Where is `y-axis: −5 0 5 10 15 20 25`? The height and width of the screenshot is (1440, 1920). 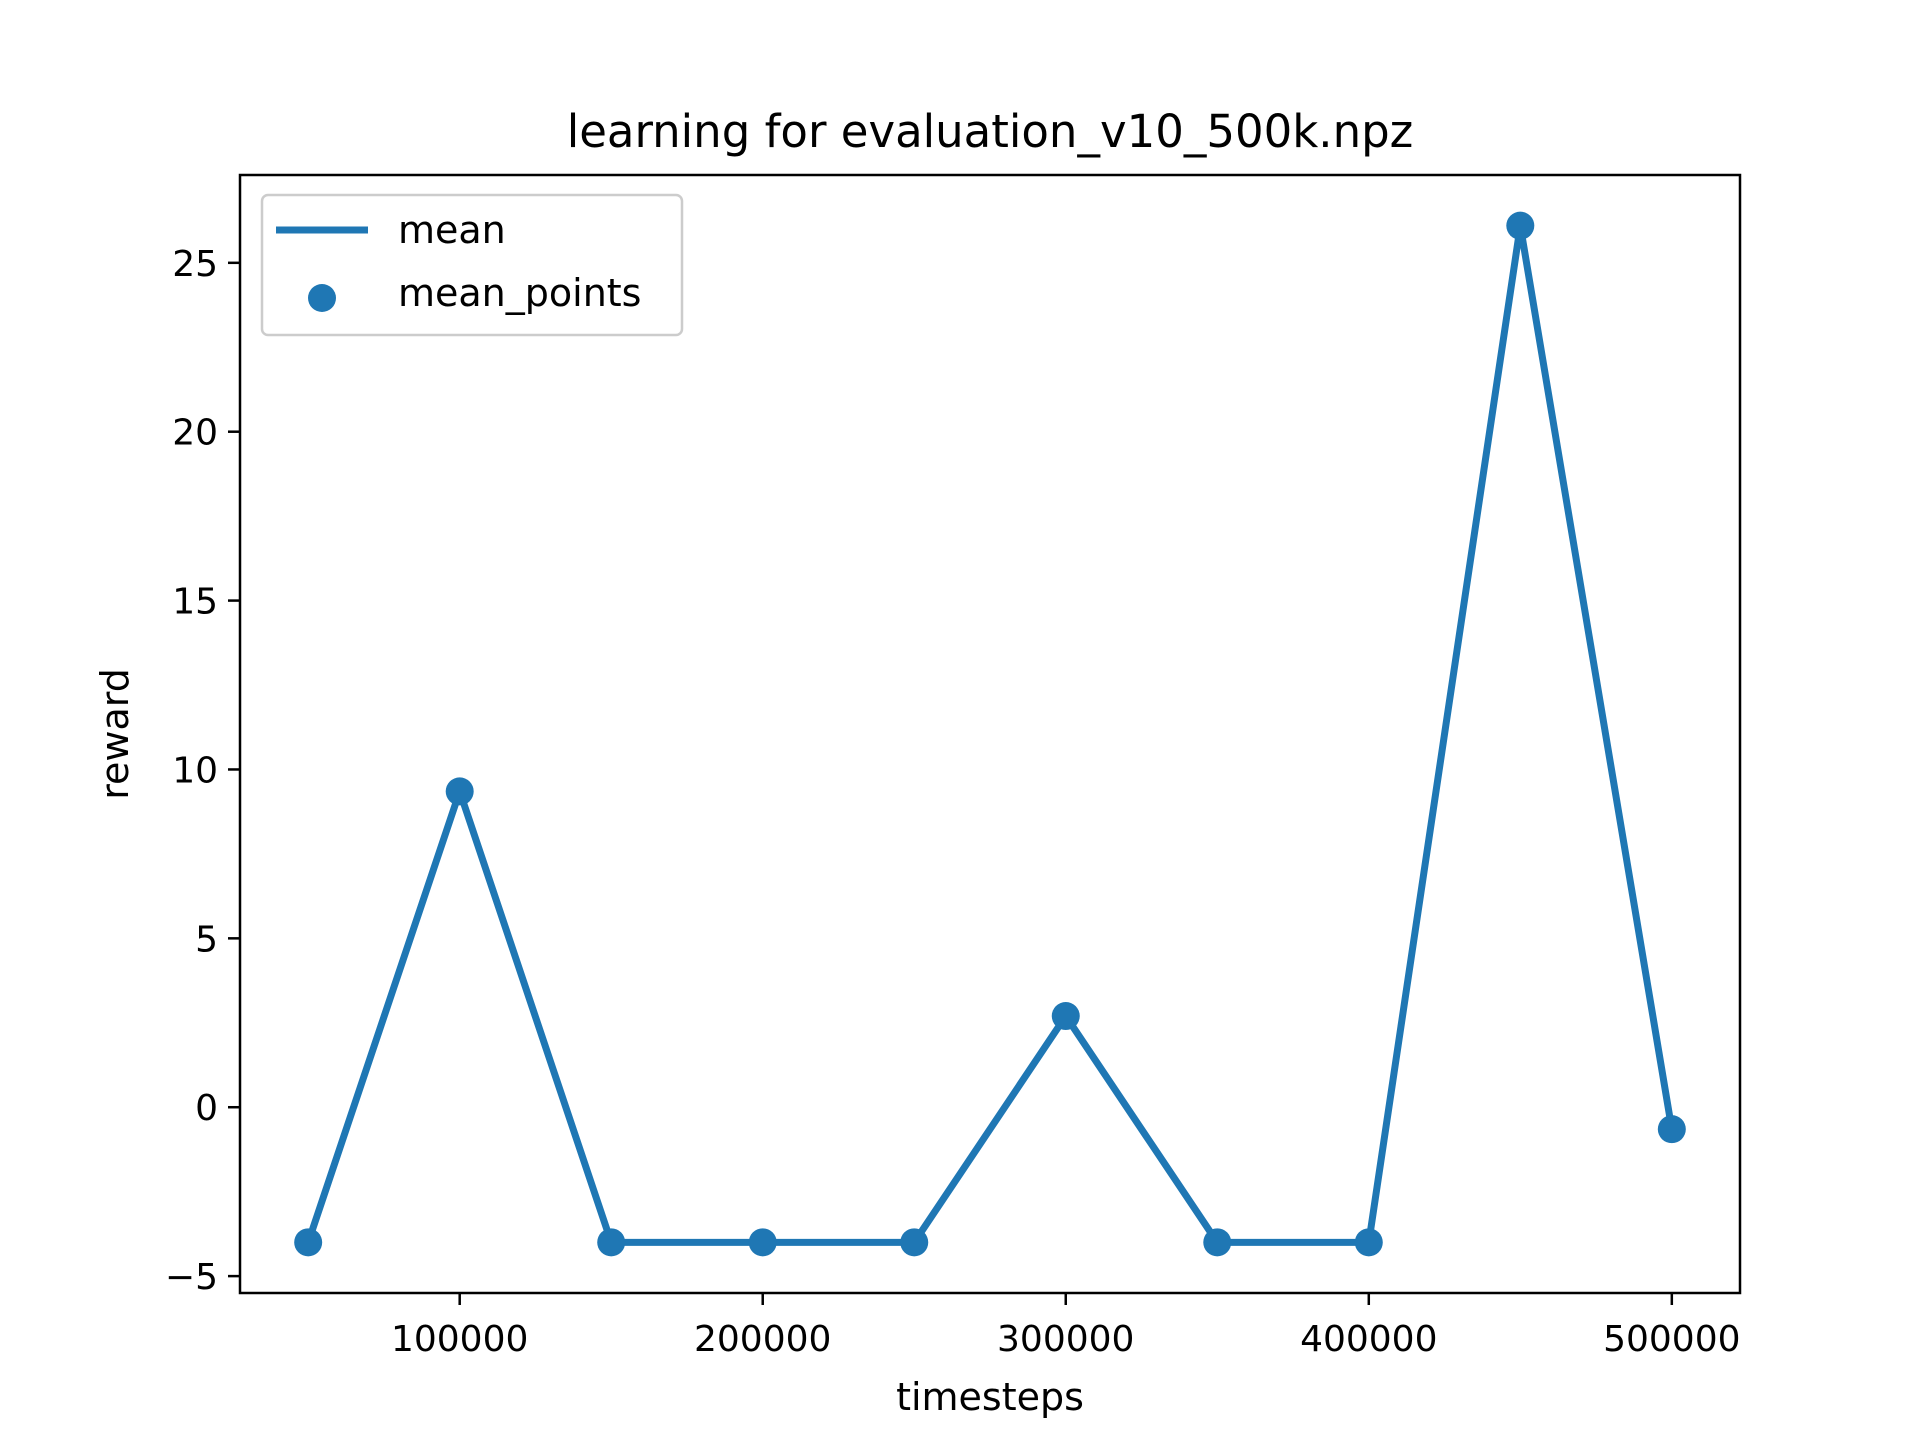 y-axis: −5 0 5 10 15 20 25 is located at coordinates (202, 771).